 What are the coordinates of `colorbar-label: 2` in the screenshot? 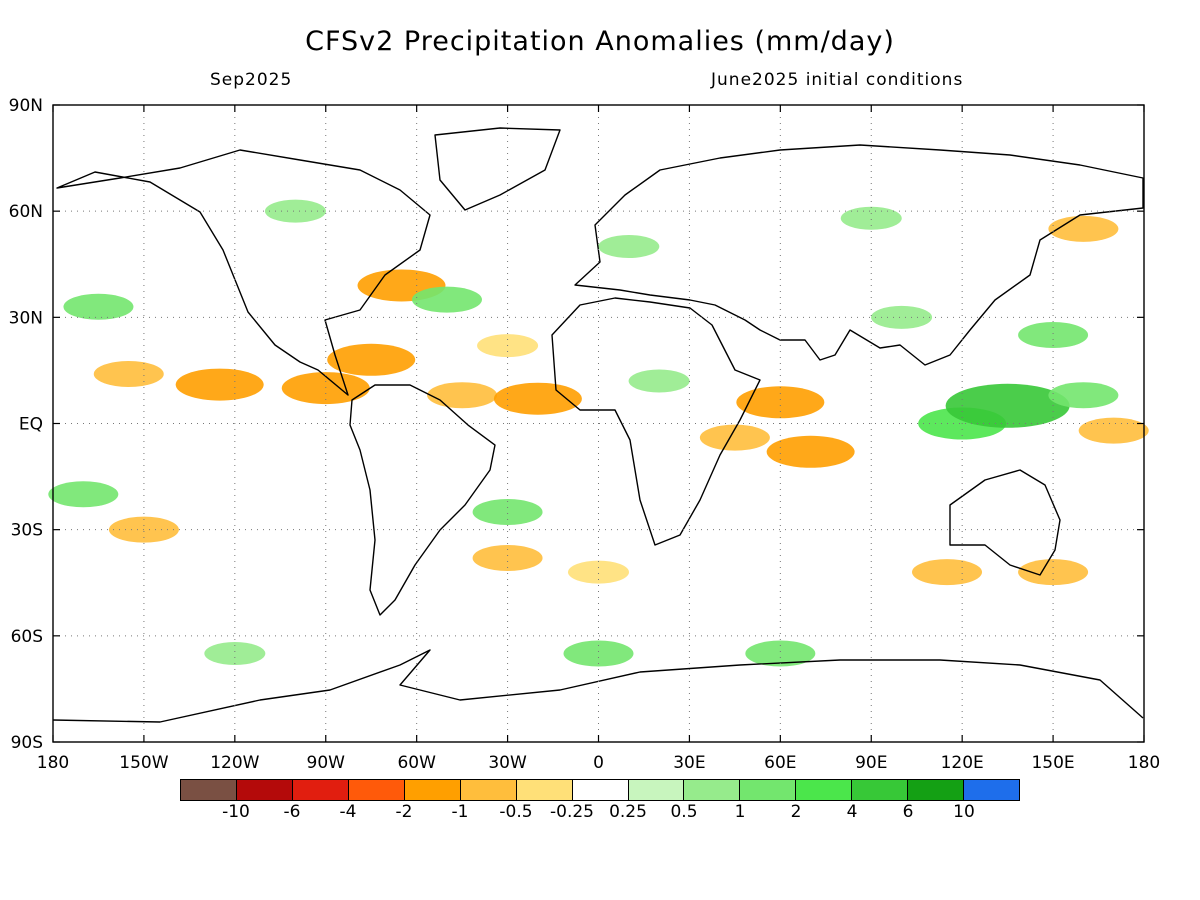 It's located at (796, 812).